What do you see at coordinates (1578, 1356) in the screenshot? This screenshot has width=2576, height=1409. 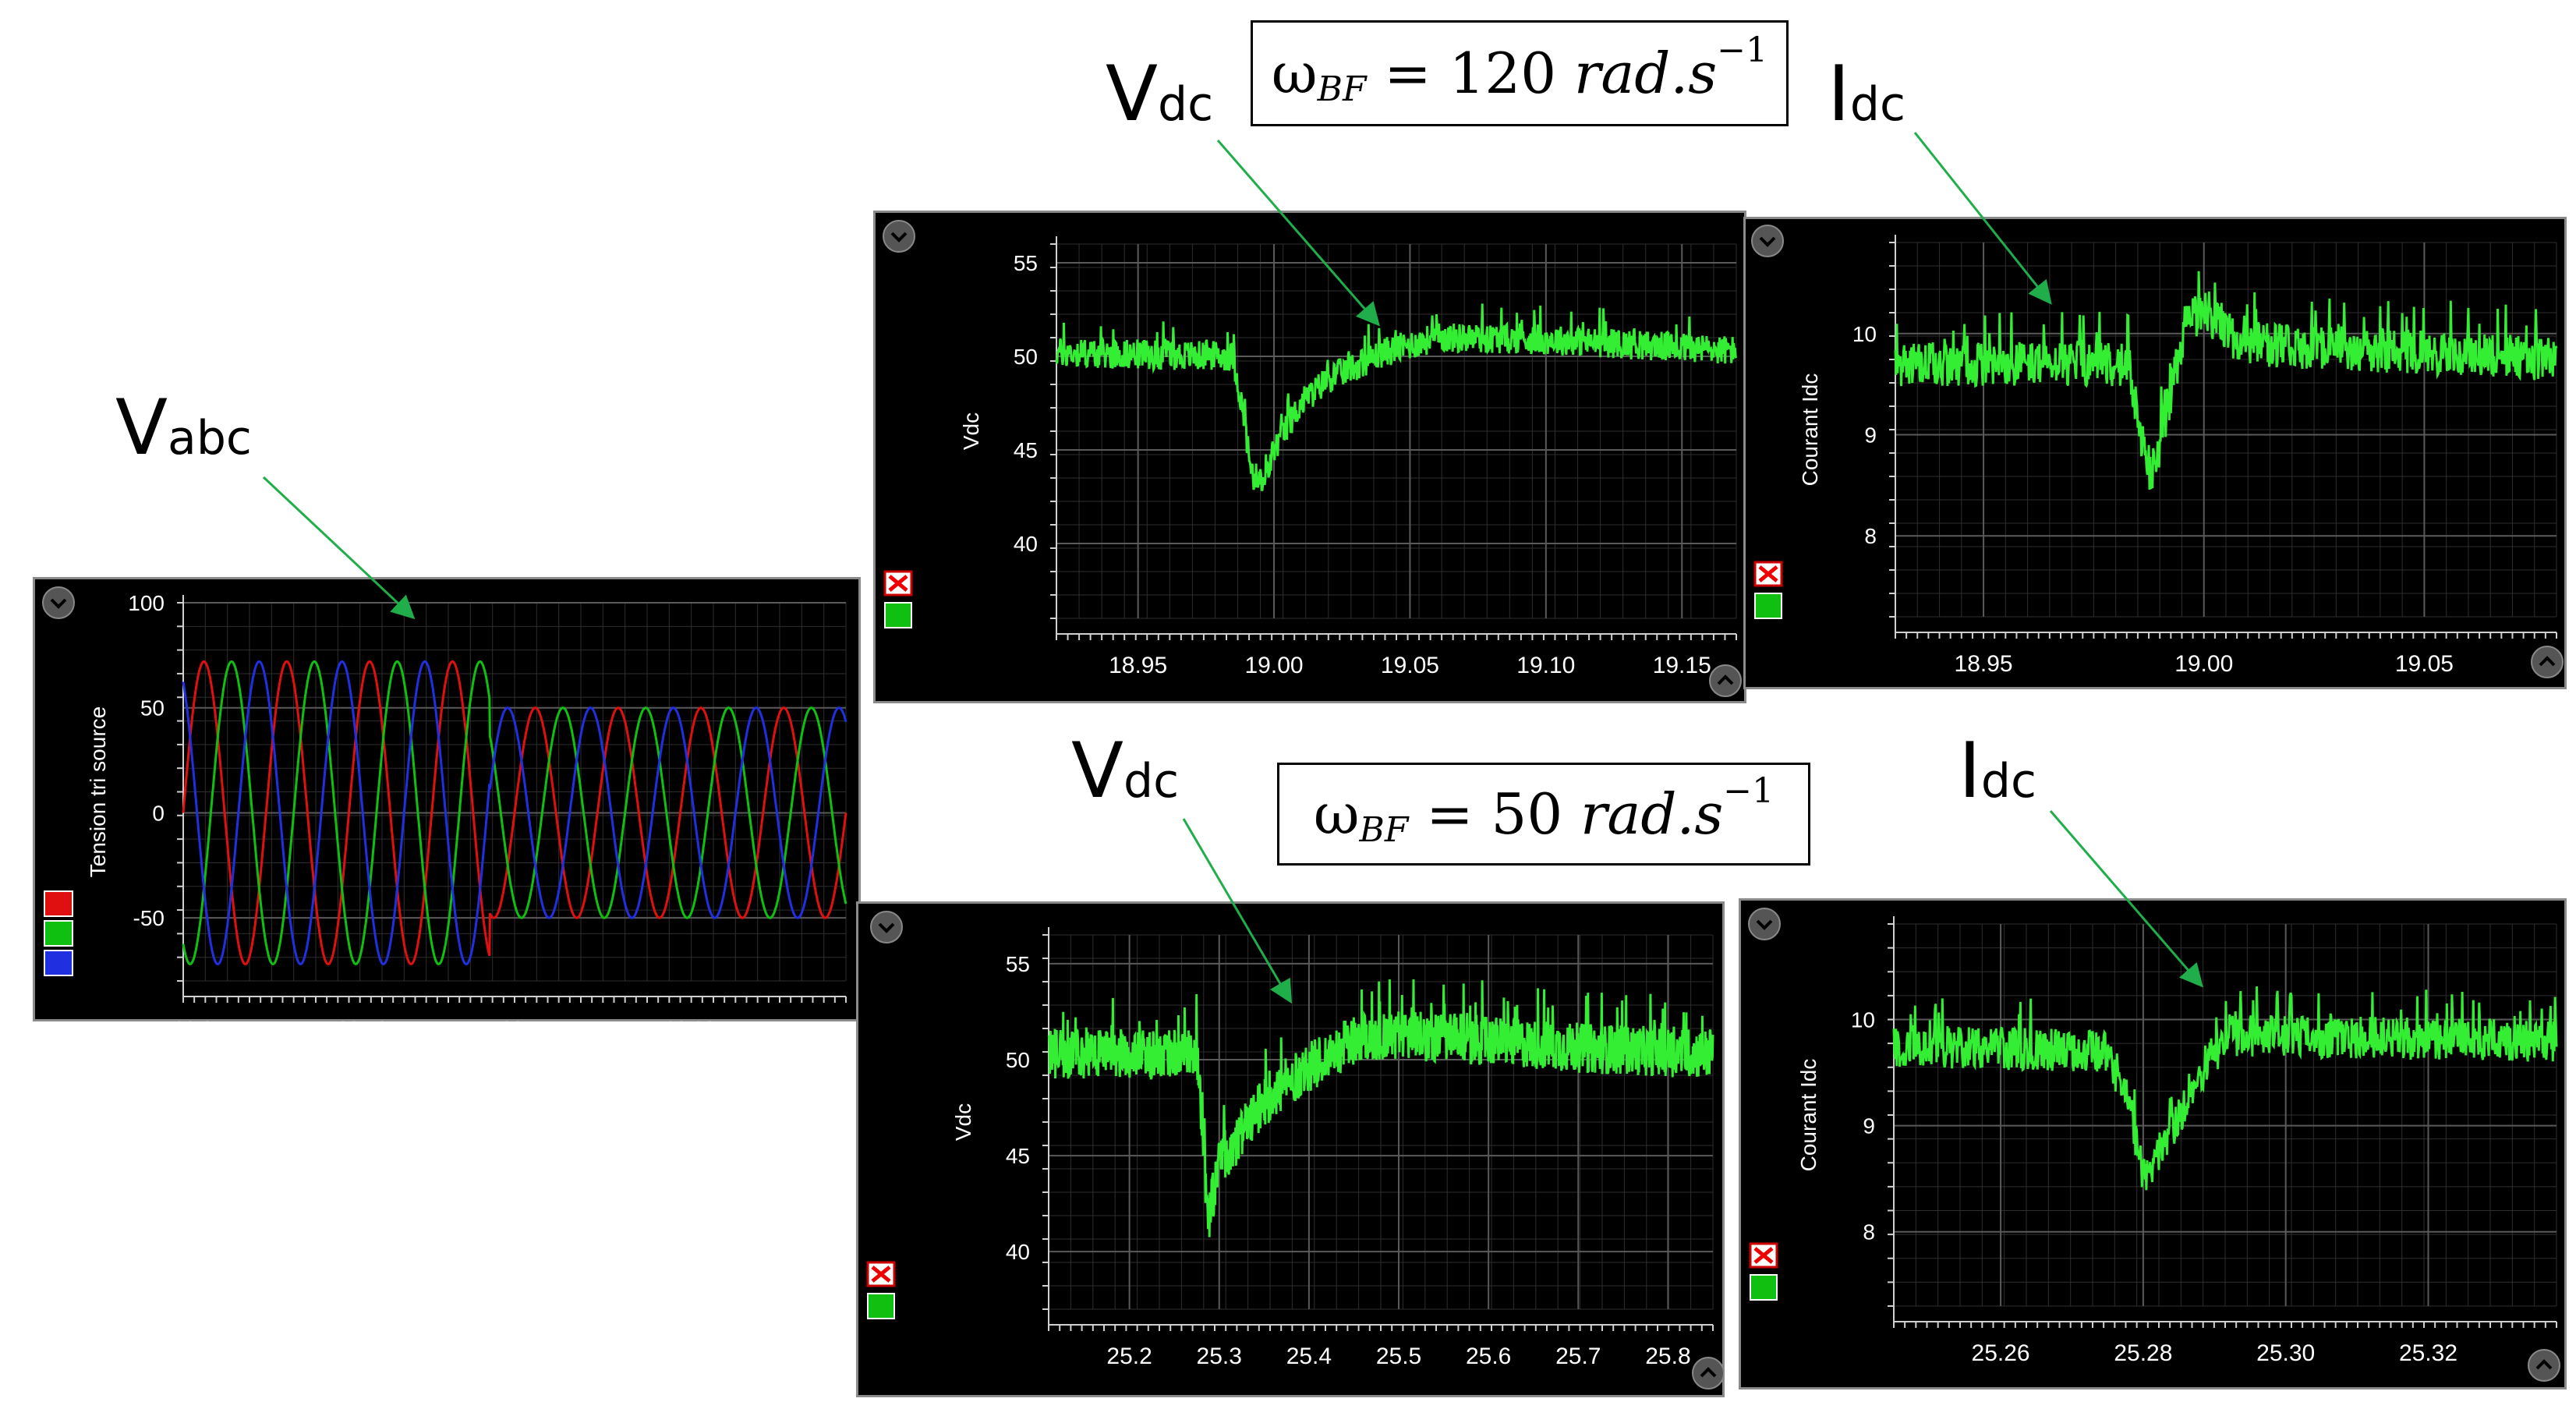 I see `vdc-bottom-xtick-label: 25.7` at bounding box center [1578, 1356].